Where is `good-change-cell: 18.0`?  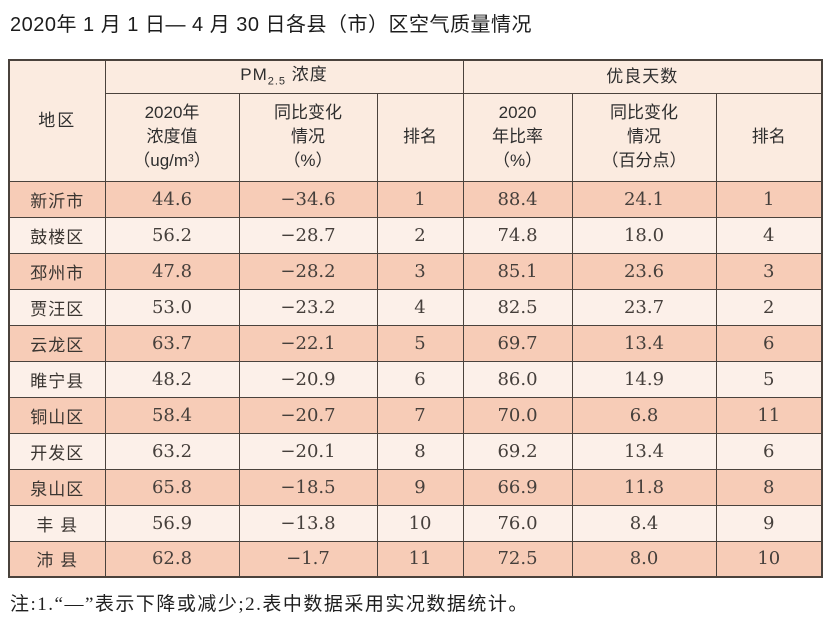
good-change-cell: 18.0 is located at coordinates (644, 235).